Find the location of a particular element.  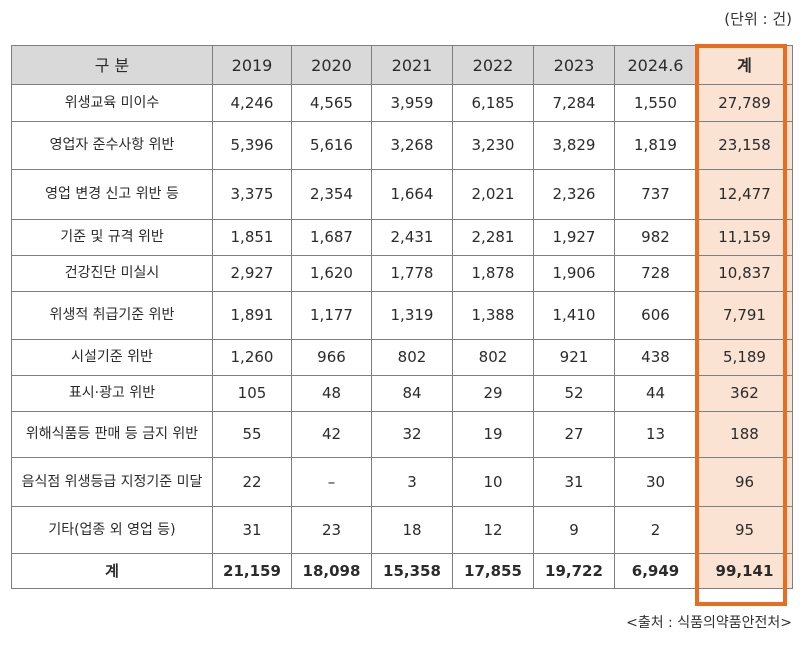

value-cell: 606 is located at coordinates (655, 315).